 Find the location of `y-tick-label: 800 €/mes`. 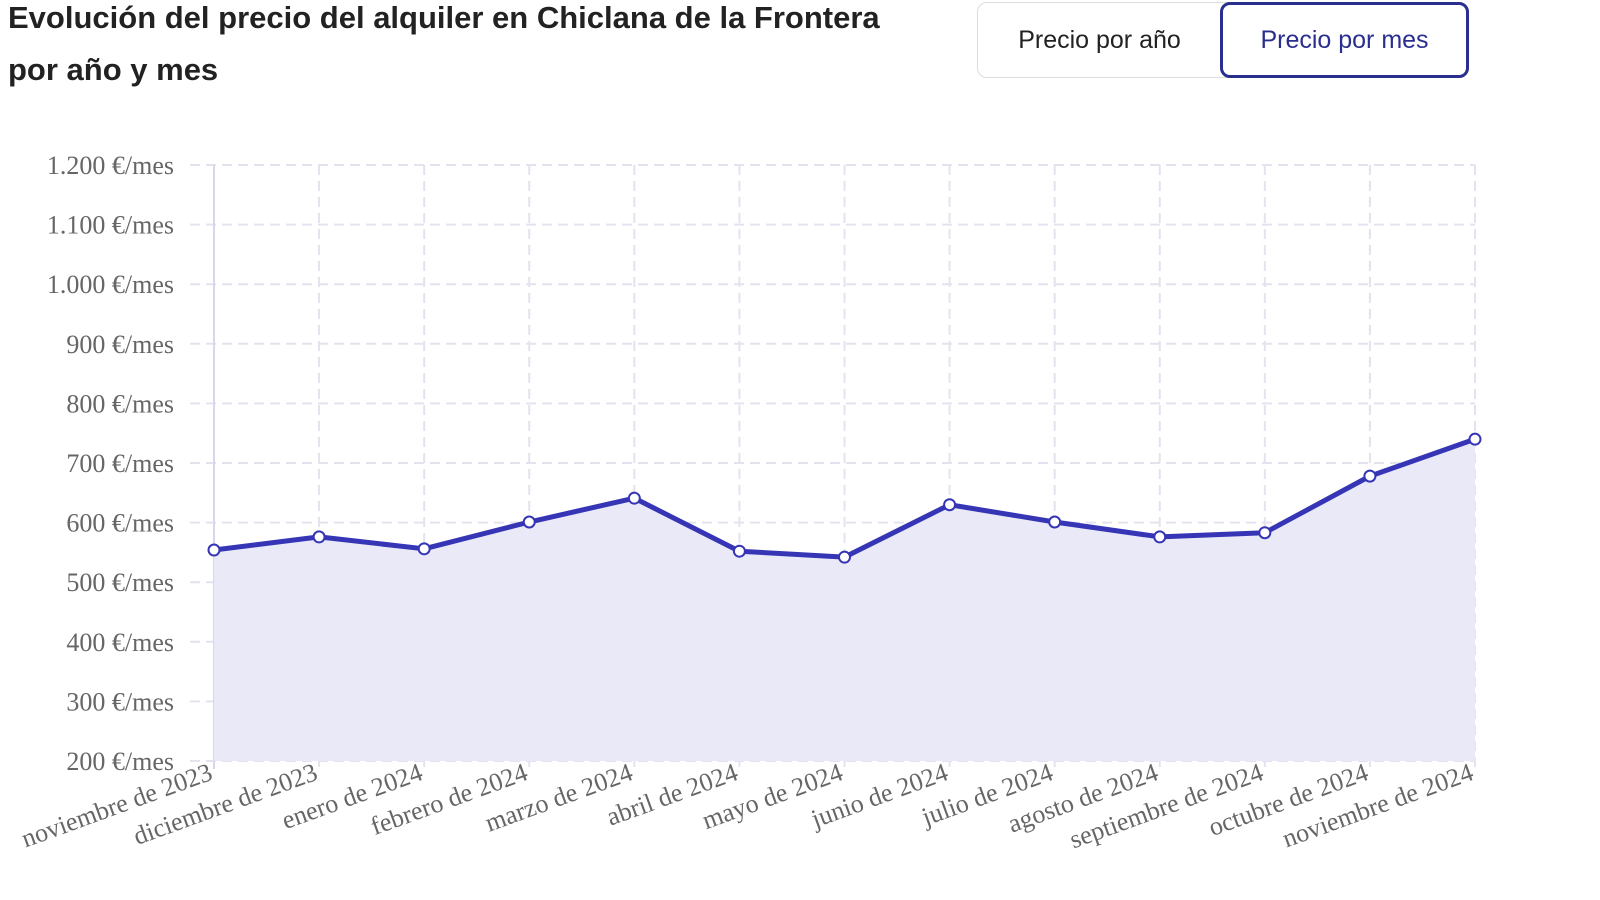

y-tick-label: 800 €/mes is located at coordinates (120, 403).